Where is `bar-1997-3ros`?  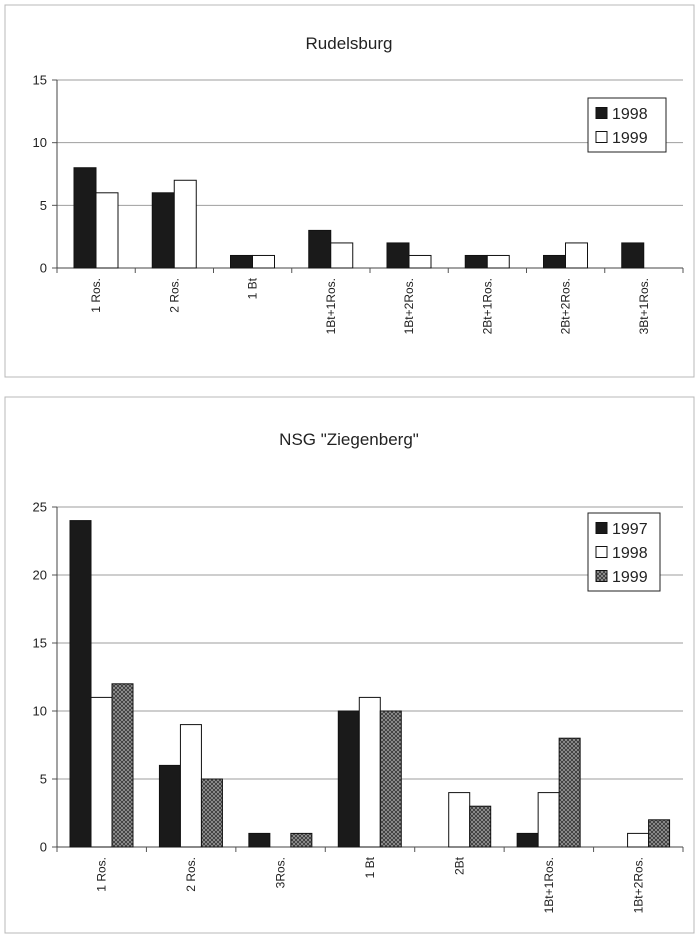 bar-1997-3ros is located at coordinates (259, 840).